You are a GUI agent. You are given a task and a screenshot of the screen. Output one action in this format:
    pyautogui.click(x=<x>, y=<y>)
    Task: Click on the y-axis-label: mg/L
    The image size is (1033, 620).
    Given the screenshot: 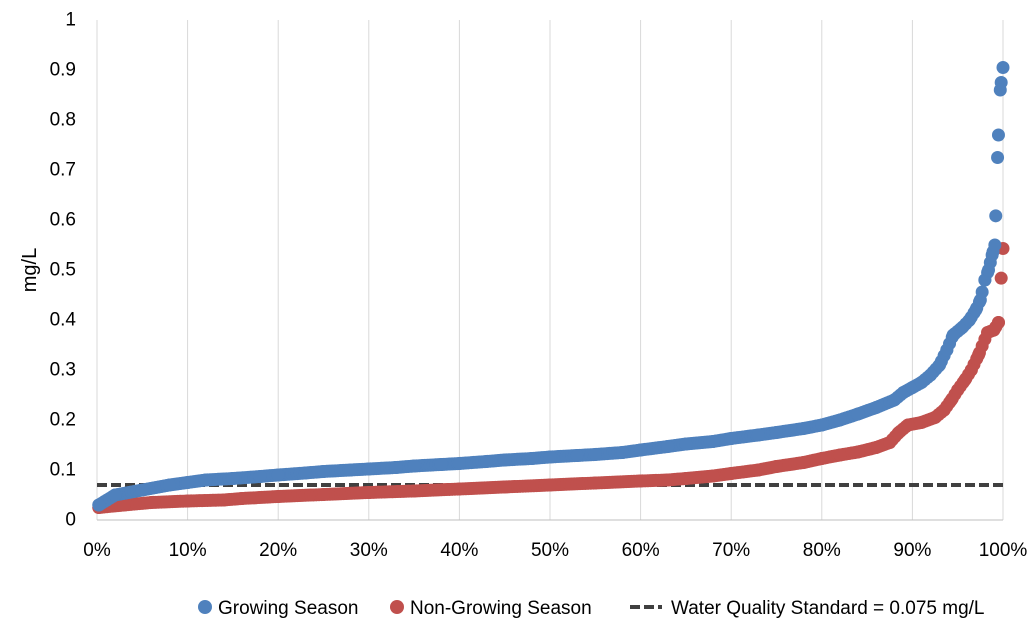 What is the action you would take?
    pyautogui.click(x=30, y=270)
    